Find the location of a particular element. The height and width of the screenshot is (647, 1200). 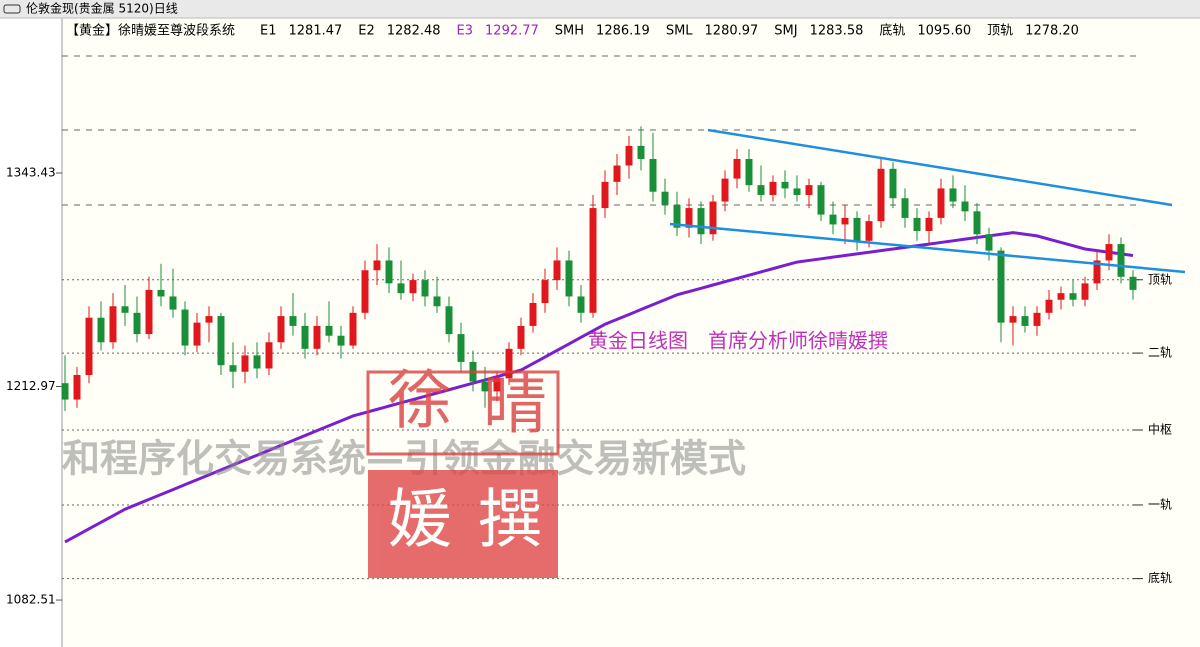

indicator-name: E2 is located at coordinates (366, 31).